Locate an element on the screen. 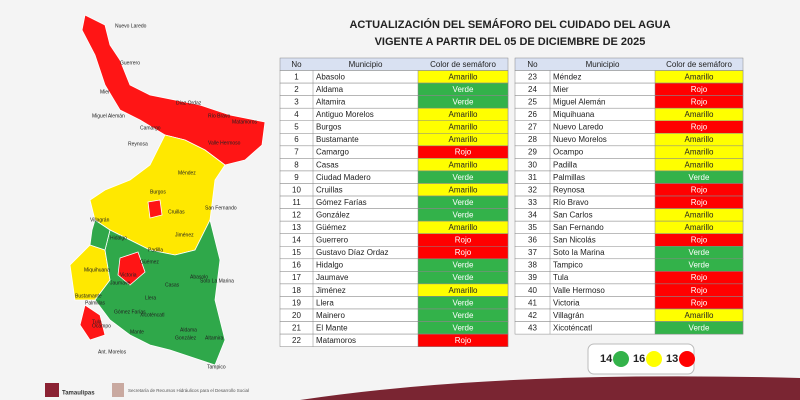 Image resolution: width=800 pixels, height=400 pixels. row-number: 31 is located at coordinates (532, 177).